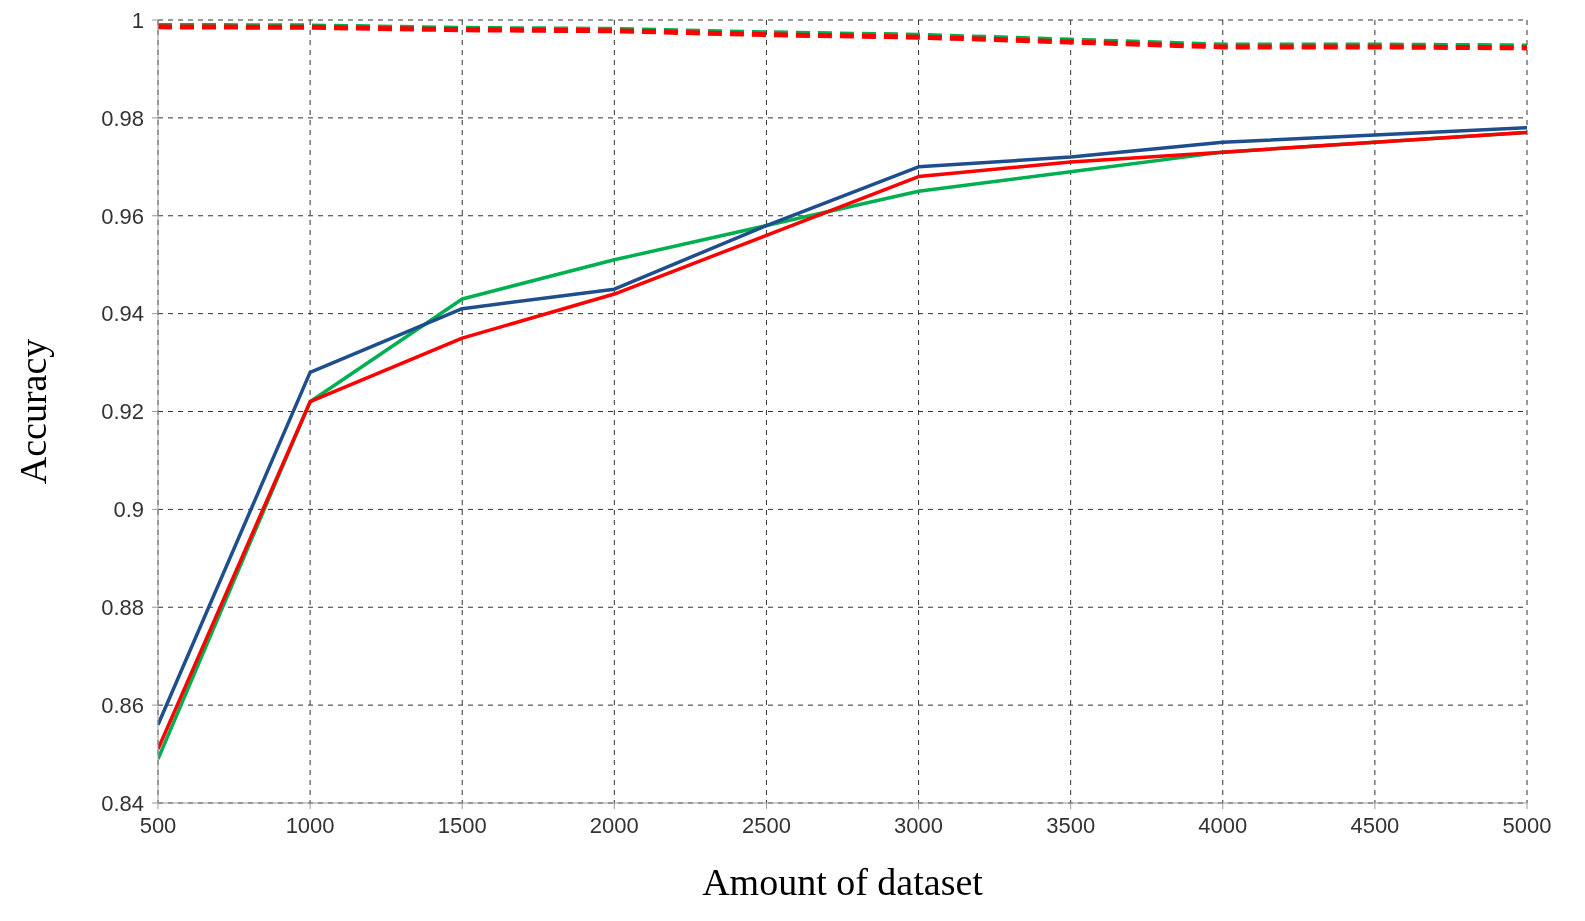 This screenshot has width=1585, height=921. Describe the element at coordinates (1375, 825) in the screenshot. I see `x-tick-label: 4500` at that location.